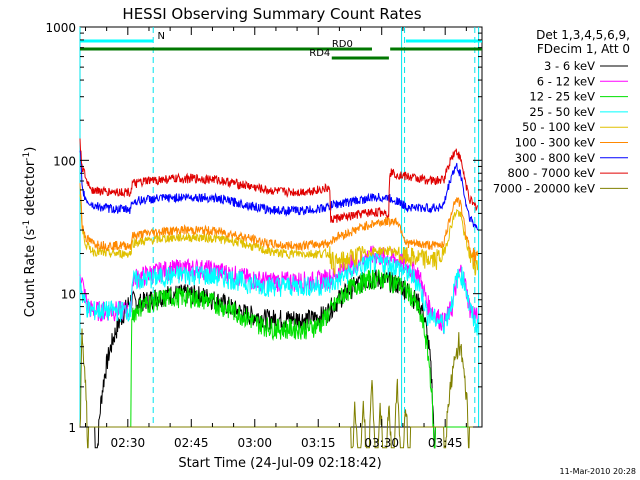 The height and width of the screenshot is (480, 640). What do you see at coordinates (562, 97) in the screenshot?
I see `legend-label: 12 - 25 keV` at bounding box center [562, 97].